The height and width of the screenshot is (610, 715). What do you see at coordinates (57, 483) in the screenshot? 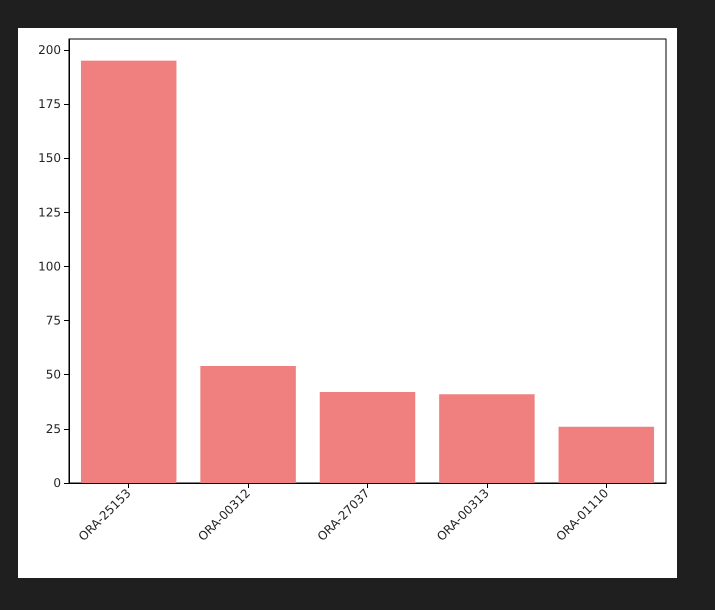
I see `y-tick-label: 0` at bounding box center [57, 483].